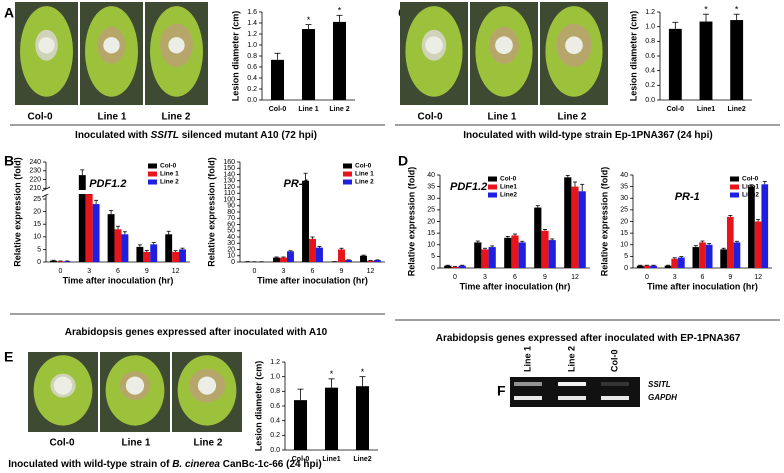  What do you see at coordinates (229, 199) in the screenshot?
I see `y-tick-label: 100` at bounding box center [229, 199].